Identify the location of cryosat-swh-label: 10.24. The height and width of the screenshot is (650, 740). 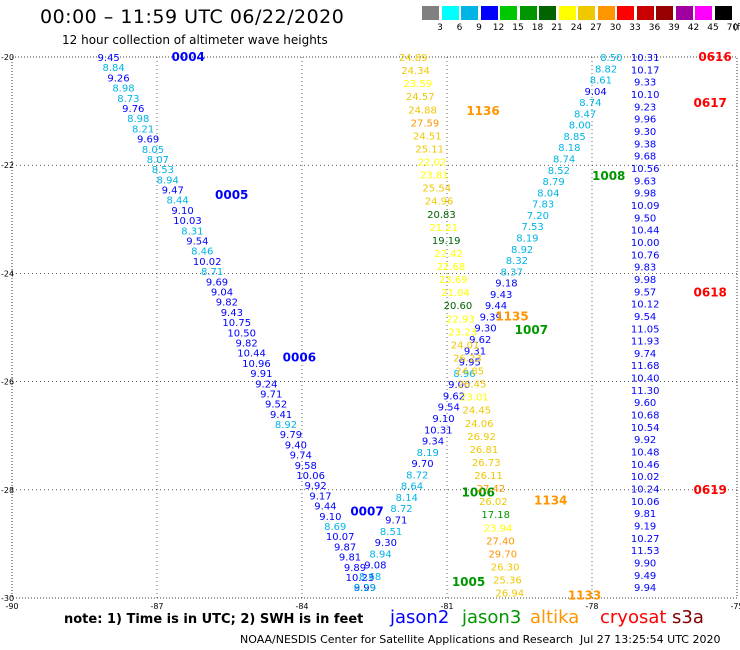
(645, 490).